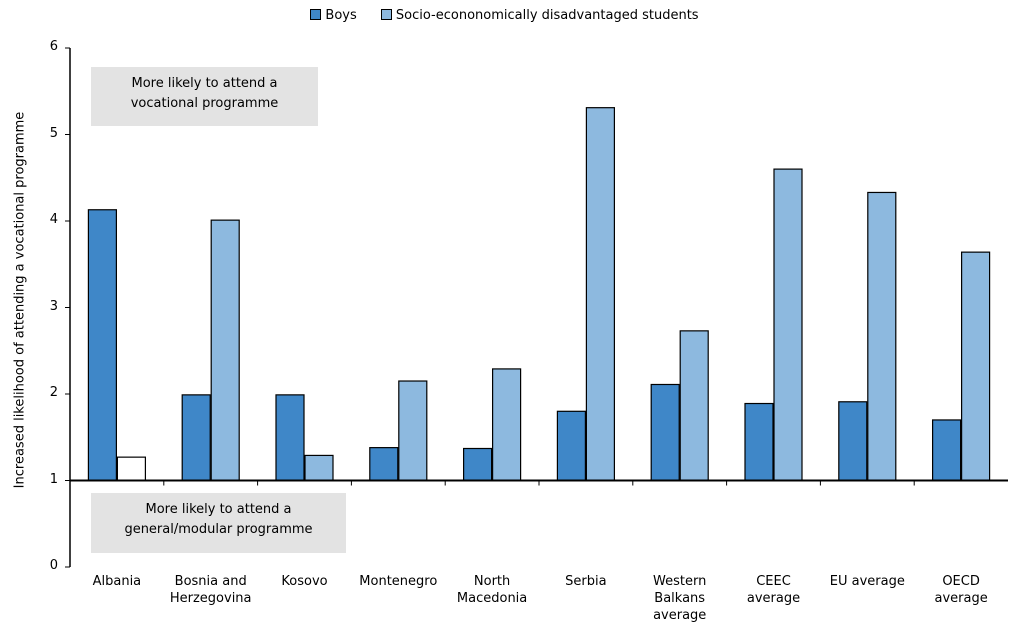 This screenshot has width=1009, height=628. I want to click on x-tick-label-line: Western, so click(680, 581).